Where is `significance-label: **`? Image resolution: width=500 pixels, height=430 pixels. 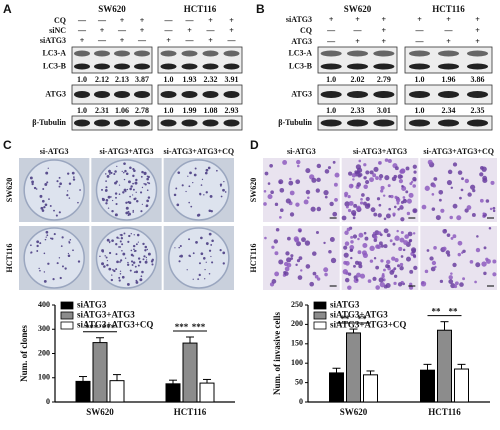
significance-label: ** is located at coordinates (363, 319).